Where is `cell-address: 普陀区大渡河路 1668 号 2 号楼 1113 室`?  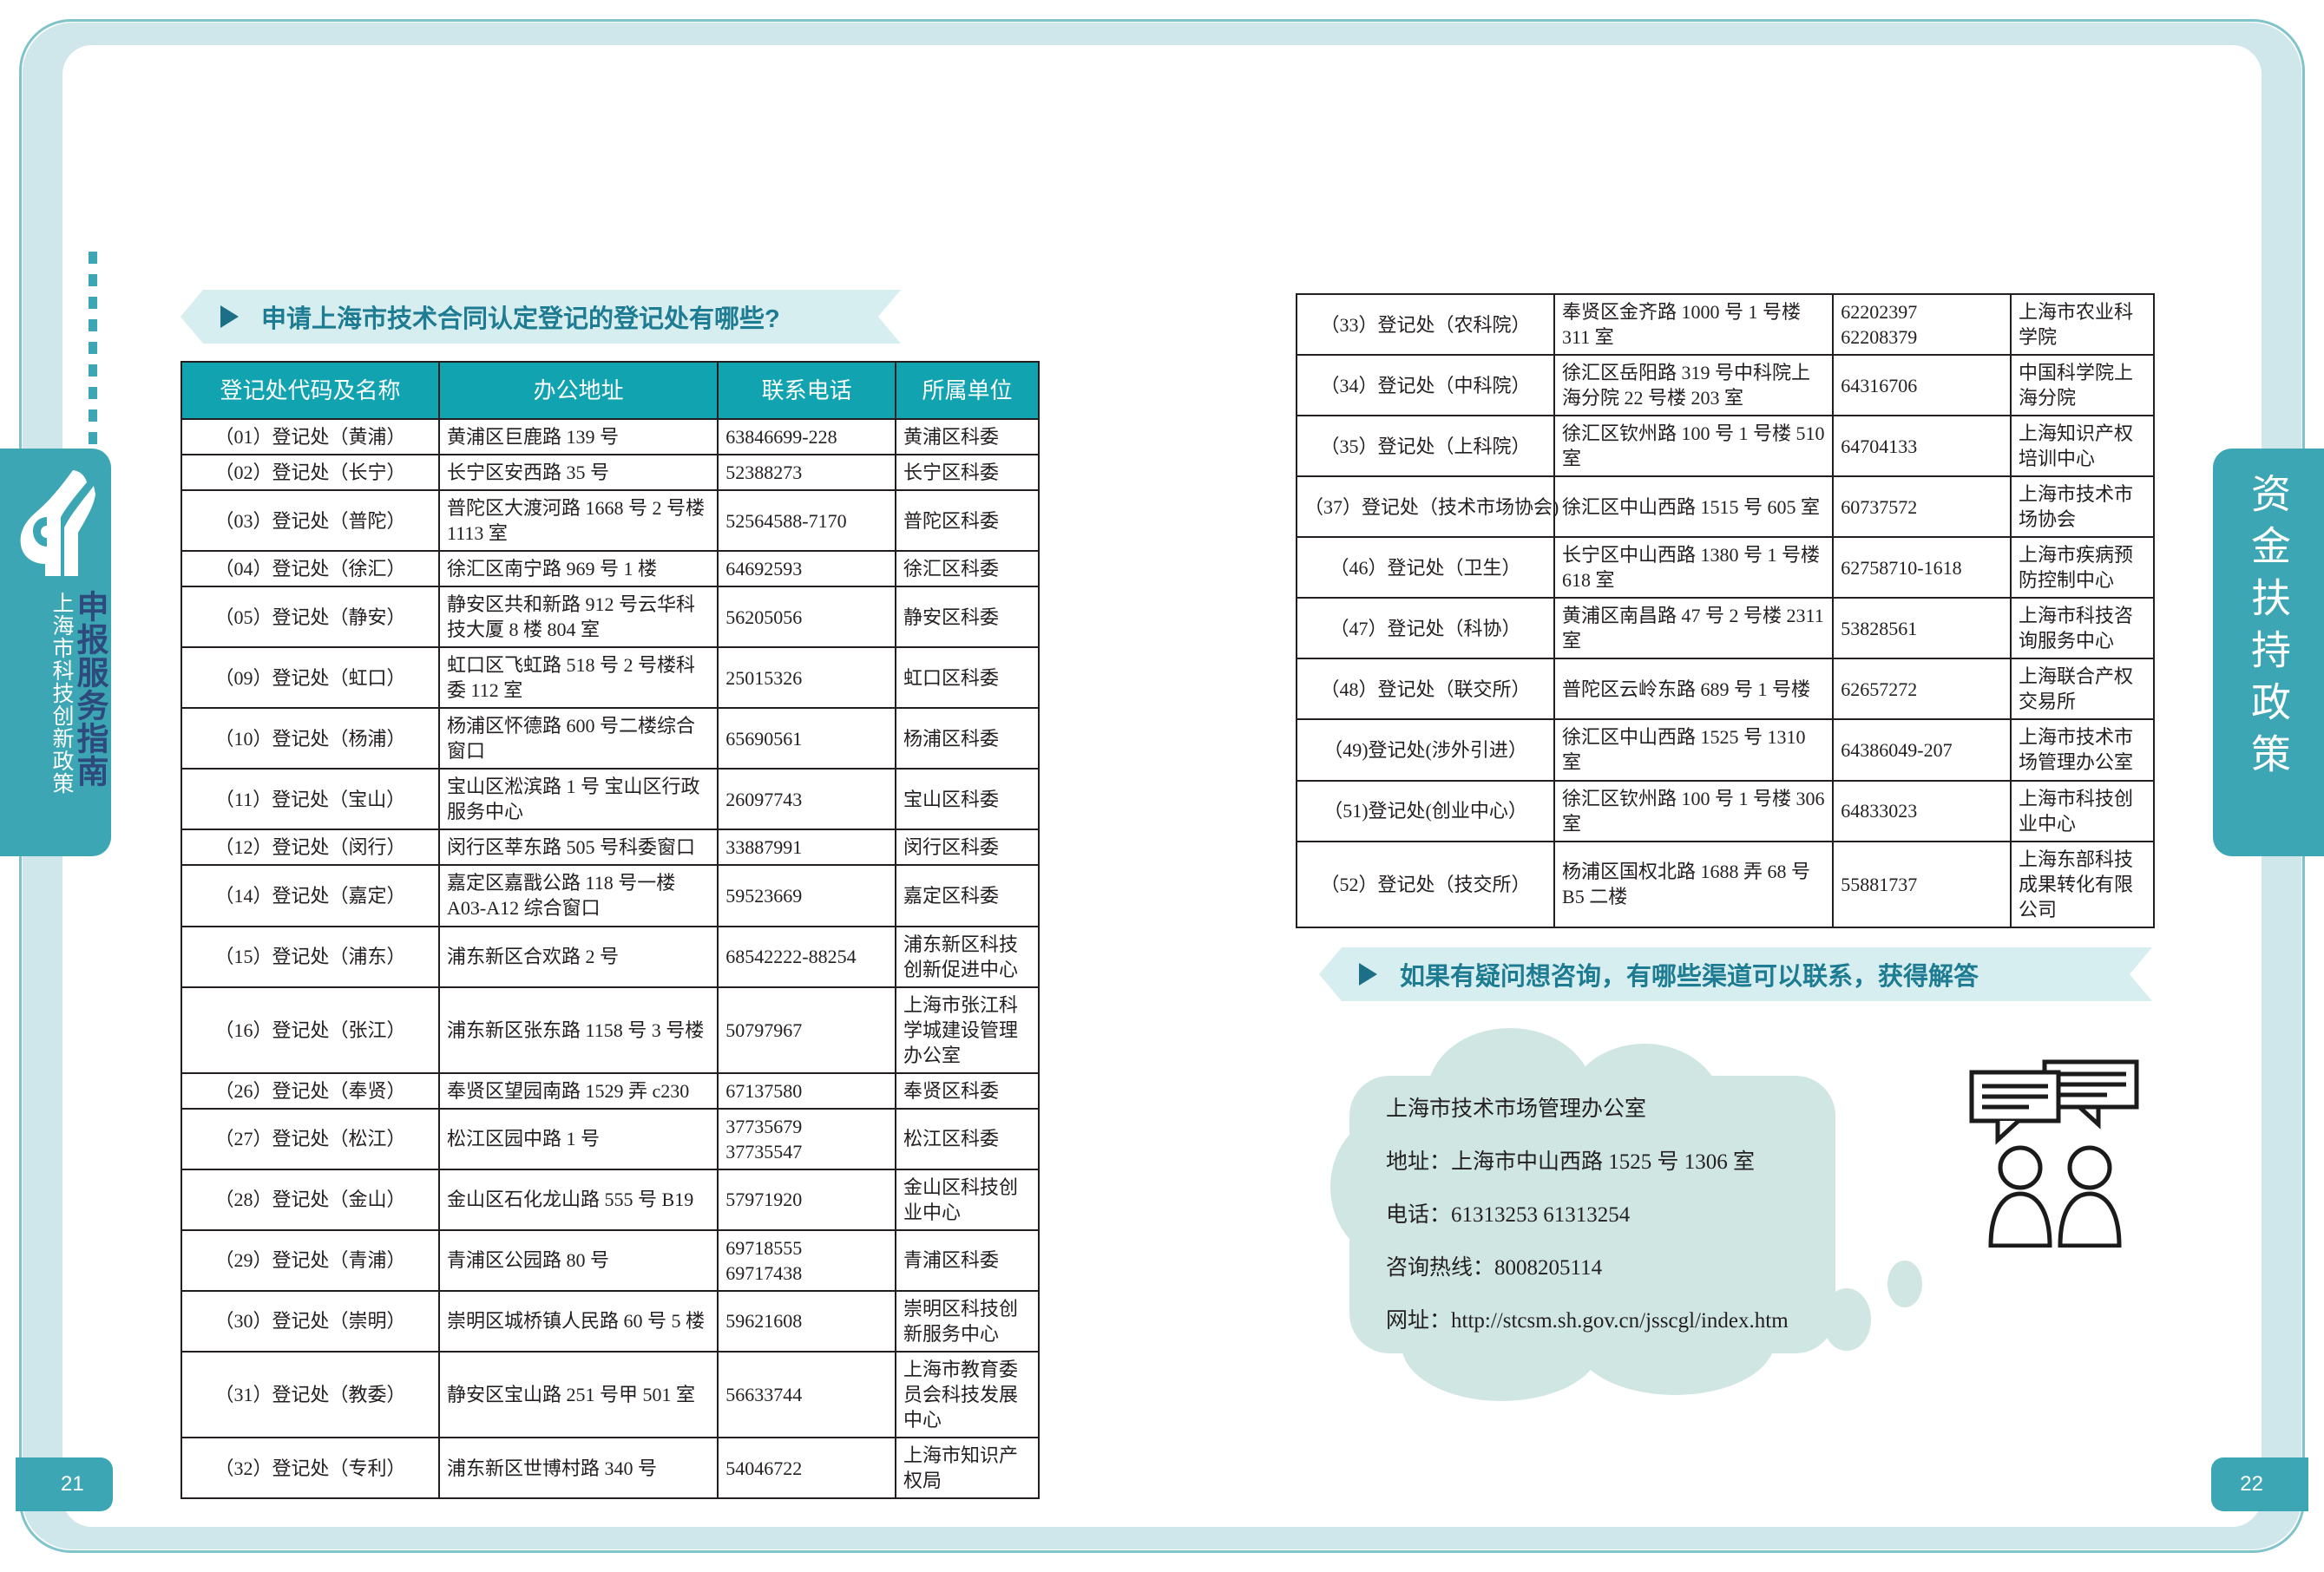 cell-address: 普陀区大渡河路 1668 号 2 号楼 1113 室 is located at coordinates (578, 521).